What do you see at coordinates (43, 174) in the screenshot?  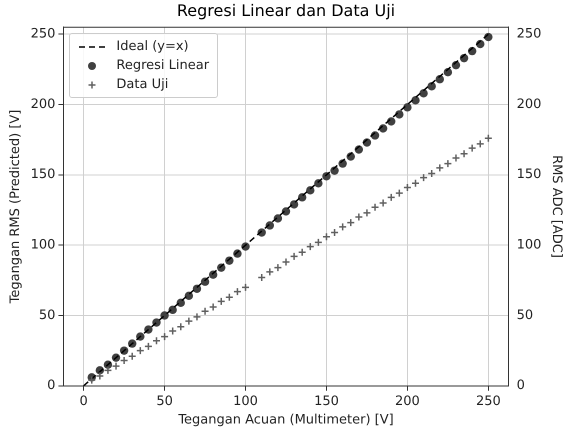 I see `y-tick-label: 150` at bounding box center [43, 174].